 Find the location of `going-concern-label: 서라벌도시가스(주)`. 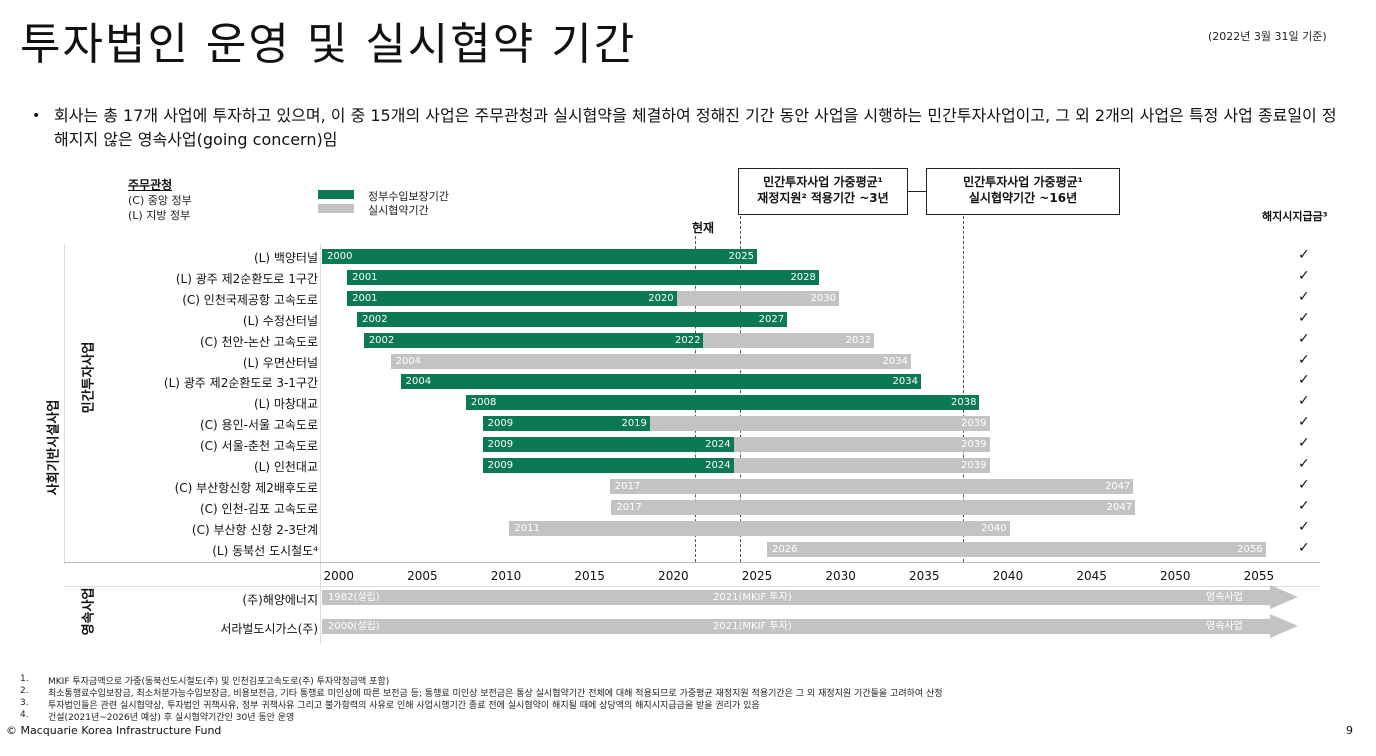

going-concern-label: 서라벌도시가스(주) is located at coordinates (269, 629).